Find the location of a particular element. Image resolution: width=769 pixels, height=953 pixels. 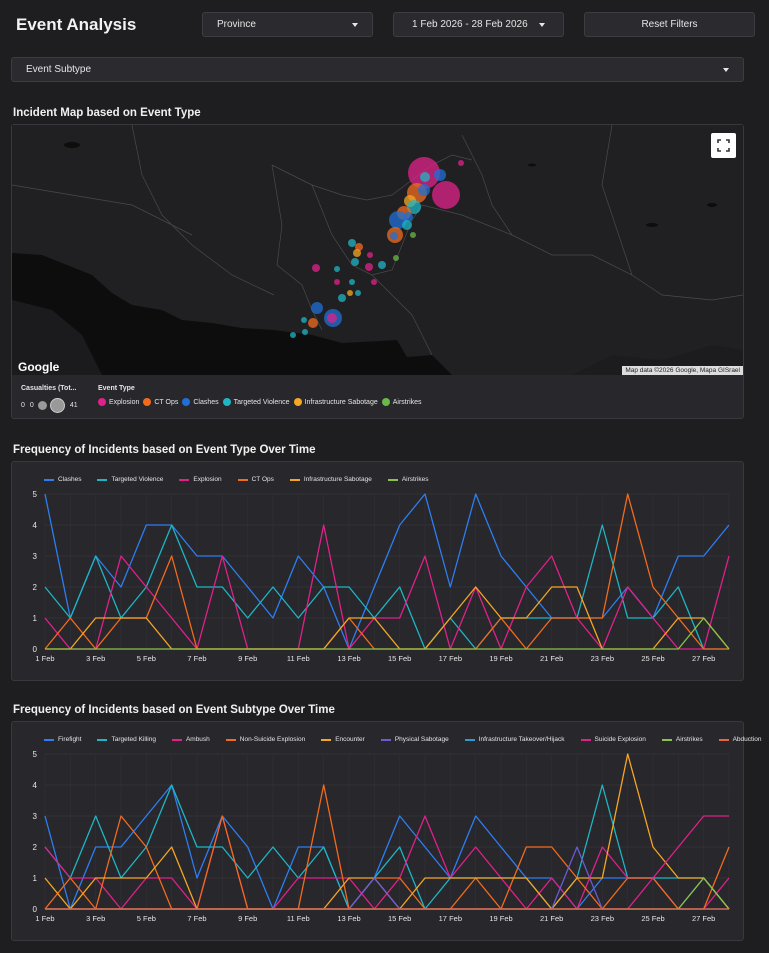

series-line-non-suicide-explosion is located at coordinates (387, 847).